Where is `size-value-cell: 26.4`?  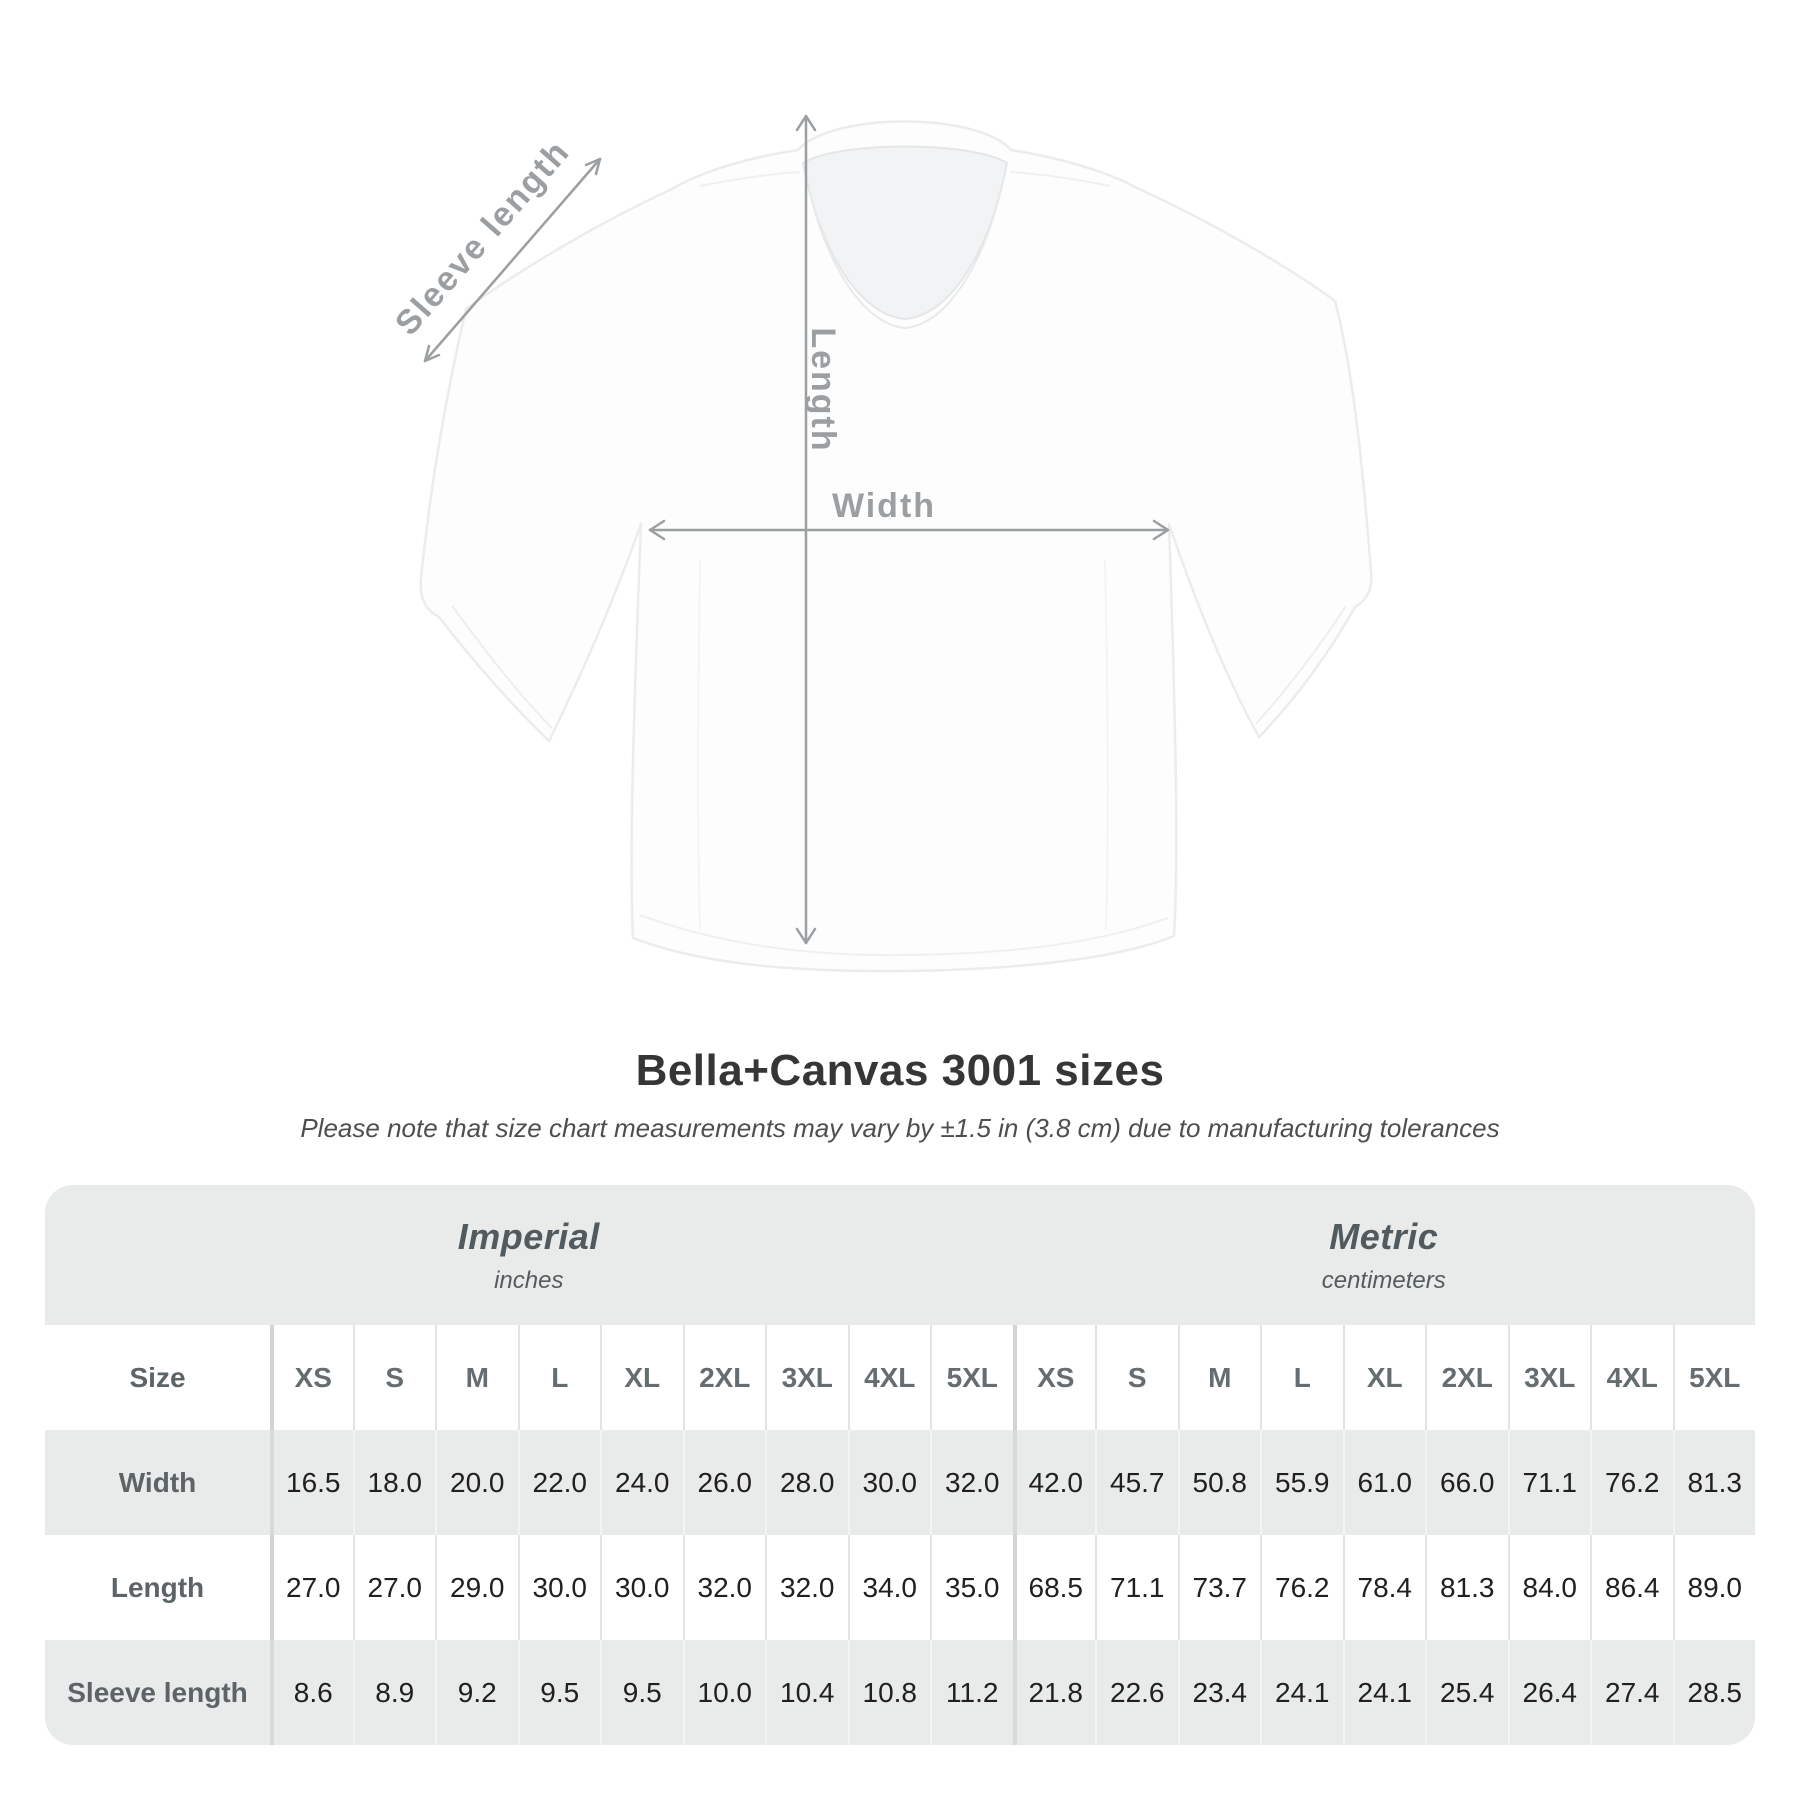 size-value-cell: 26.4 is located at coordinates (1549, 1692).